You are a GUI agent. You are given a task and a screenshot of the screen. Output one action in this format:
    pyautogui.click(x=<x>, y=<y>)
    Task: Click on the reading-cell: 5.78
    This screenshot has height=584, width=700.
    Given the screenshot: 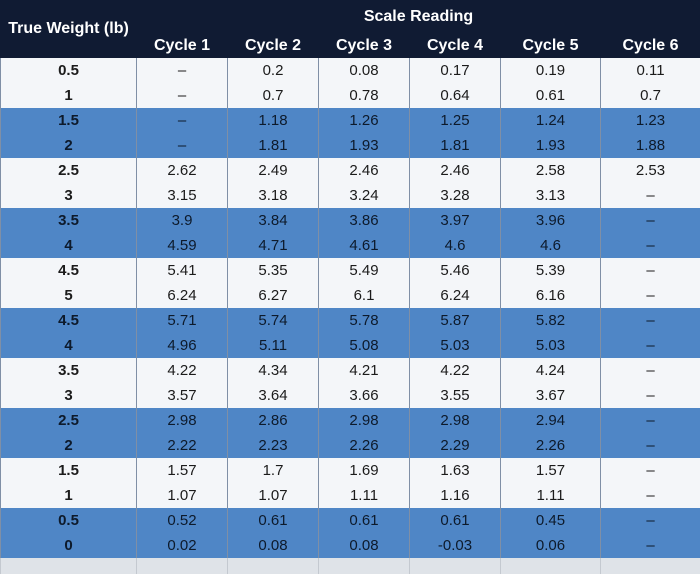 What is the action you would take?
    pyautogui.click(x=364, y=320)
    